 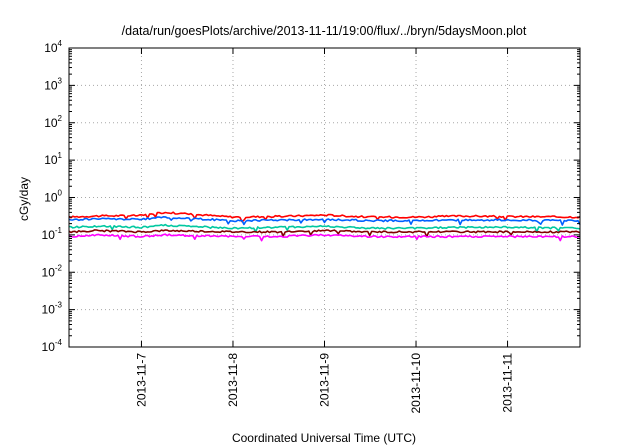 What do you see at coordinates (53, 84) in the screenshot?
I see `y-tick-label: 10³` at bounding box center [53, 84].